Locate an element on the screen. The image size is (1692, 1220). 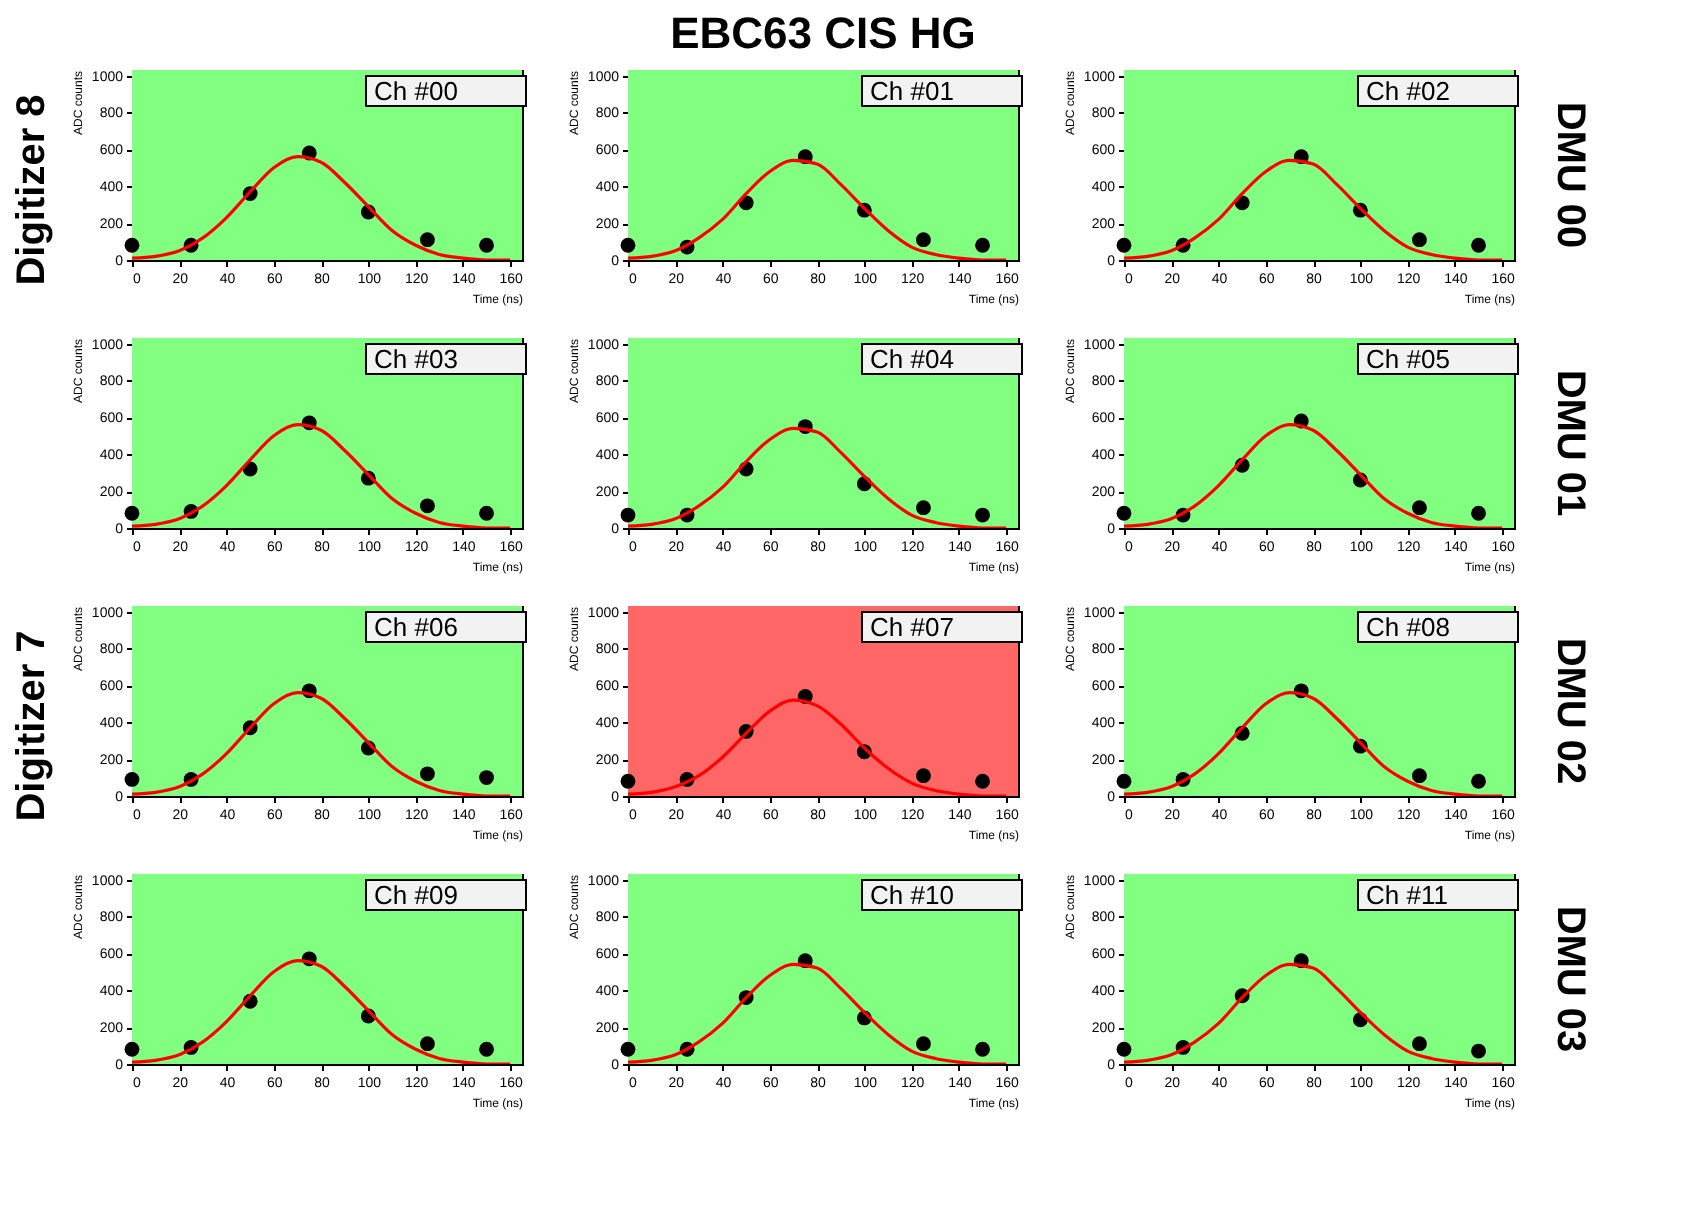
chart-title: Ch #00 is located at coordinates (416, 91).